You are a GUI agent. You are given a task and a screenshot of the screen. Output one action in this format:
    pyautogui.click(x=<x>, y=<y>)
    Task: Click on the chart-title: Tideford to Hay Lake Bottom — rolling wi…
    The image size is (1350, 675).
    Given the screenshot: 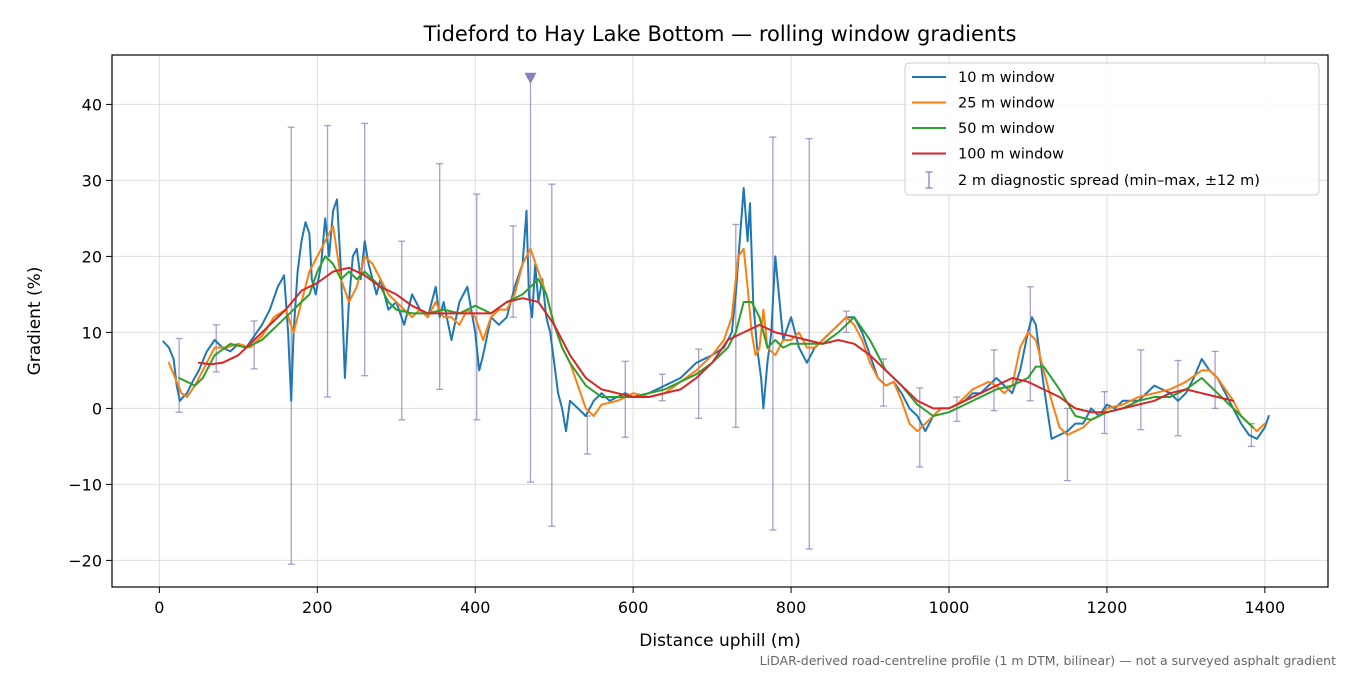 What is the action you would take?
    pyautogui.click(x=720, y=34)
    